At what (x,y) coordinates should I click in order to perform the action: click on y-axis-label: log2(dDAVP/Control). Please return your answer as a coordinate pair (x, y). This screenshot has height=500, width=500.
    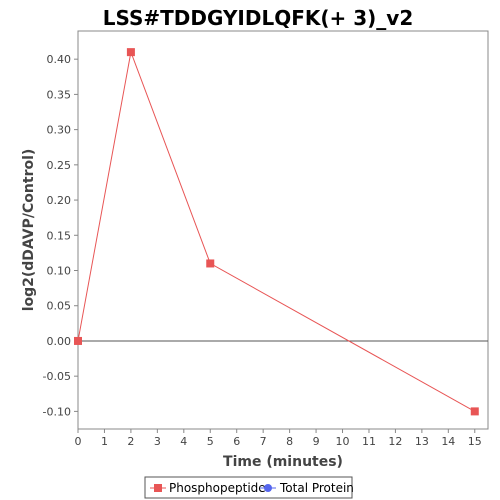
    Looking at the image, I should click on (29, 230).